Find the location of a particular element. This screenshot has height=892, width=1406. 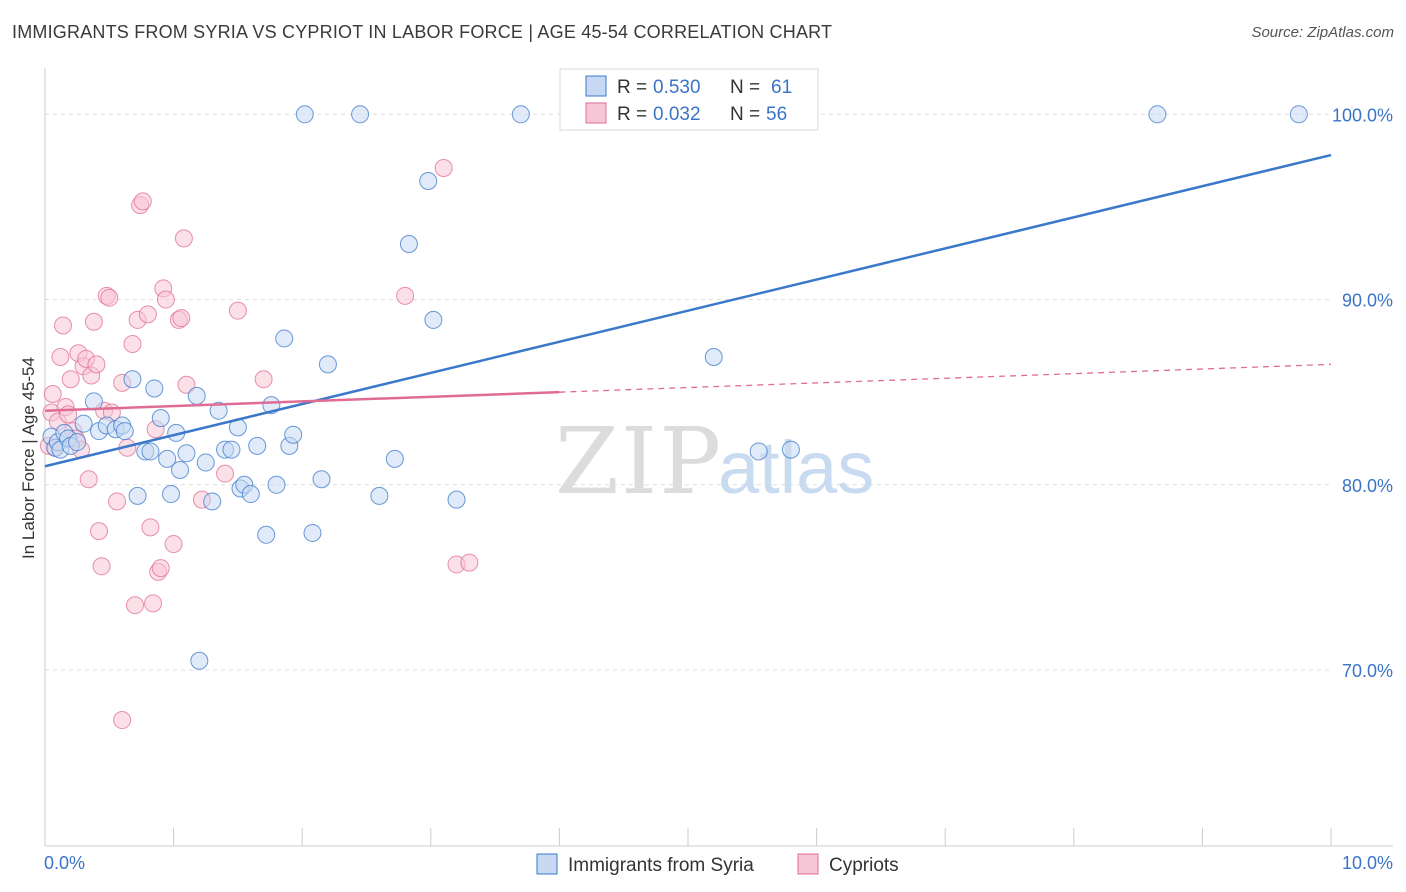

watermark: ZIP atlas is located at coordinates (714, 461).